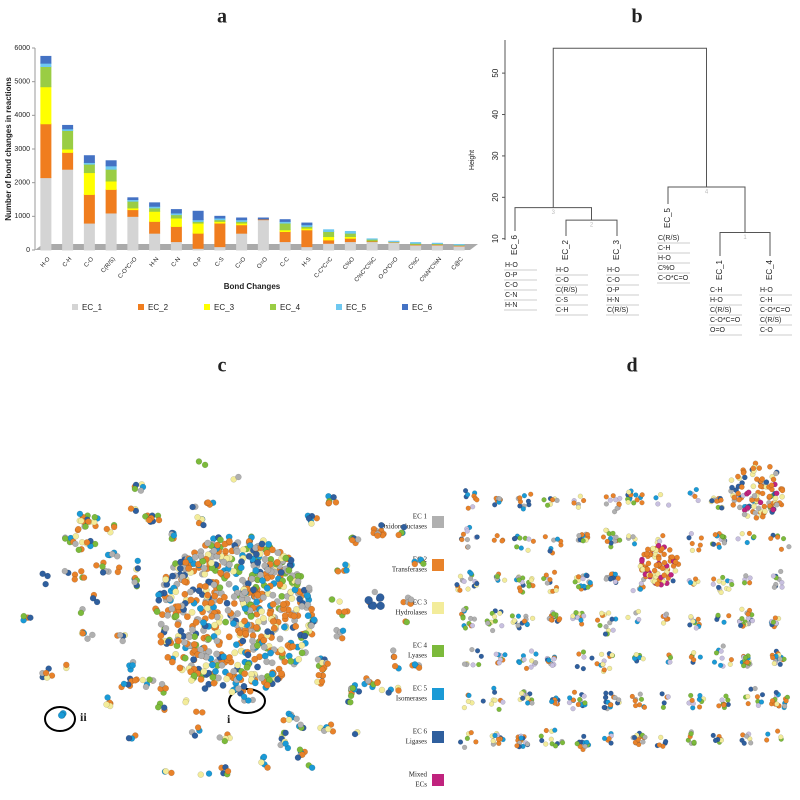  Describe the element at coordinates (720, 310) in the screenshot. I see `bond-label: C(R/S)` at that location.